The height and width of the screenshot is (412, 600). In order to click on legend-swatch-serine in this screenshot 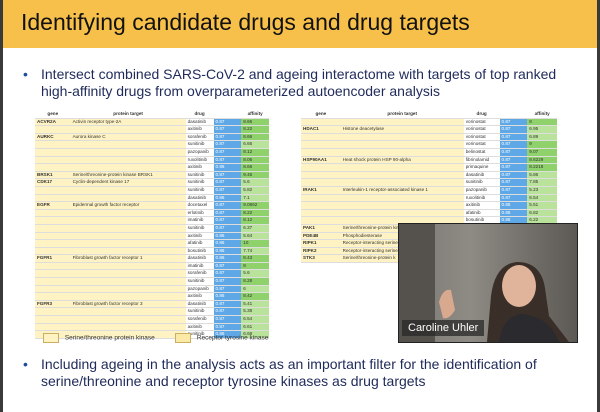, I will do `click(51, 338)`.